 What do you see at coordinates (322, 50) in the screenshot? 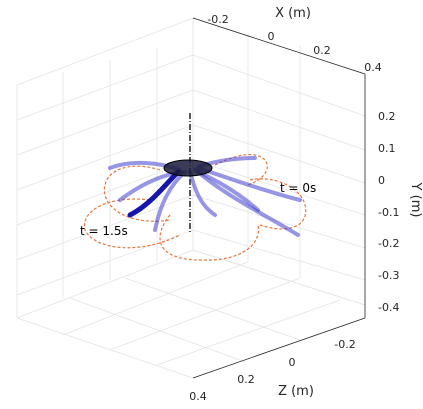
I see `x-tick-label: 0.2` at bounding box center [322, 50].